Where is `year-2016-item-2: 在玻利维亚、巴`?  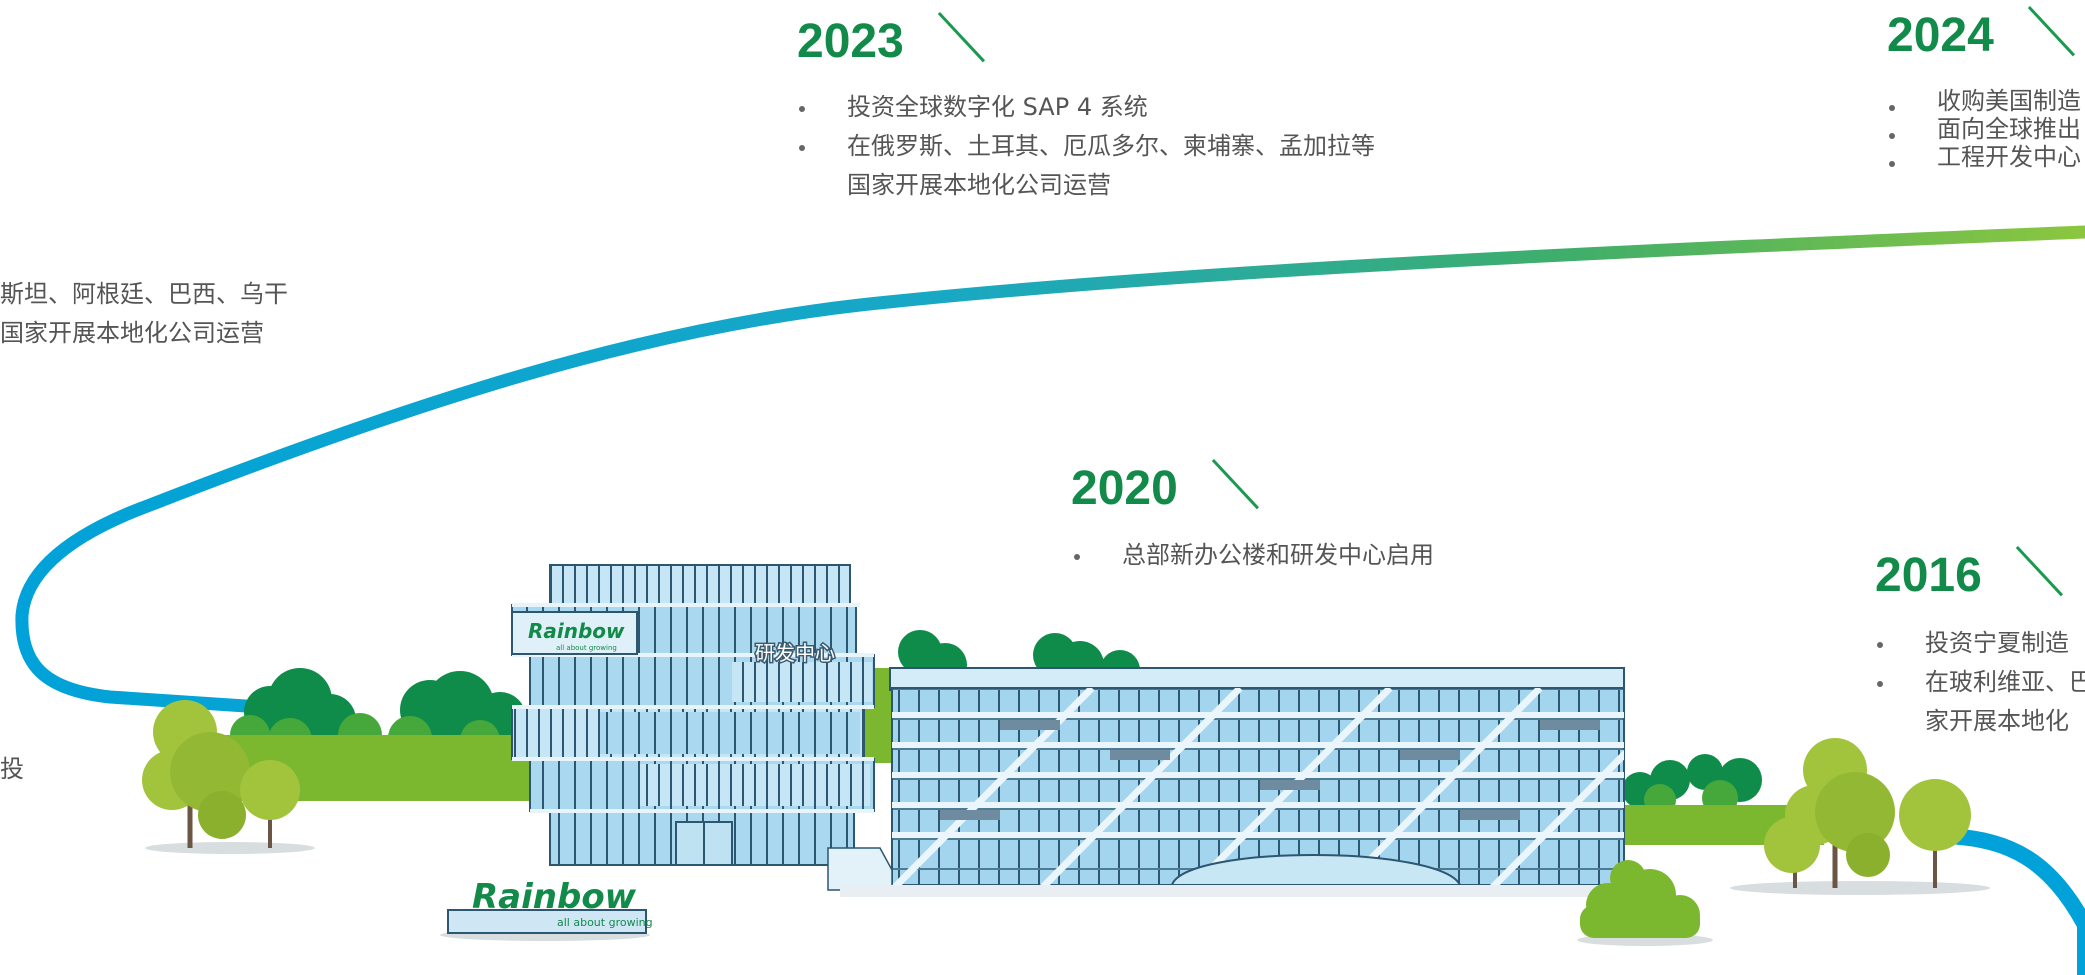 year-2016-item-2: 在玻利维亚、巴 is located at coordinates (1980, 682).